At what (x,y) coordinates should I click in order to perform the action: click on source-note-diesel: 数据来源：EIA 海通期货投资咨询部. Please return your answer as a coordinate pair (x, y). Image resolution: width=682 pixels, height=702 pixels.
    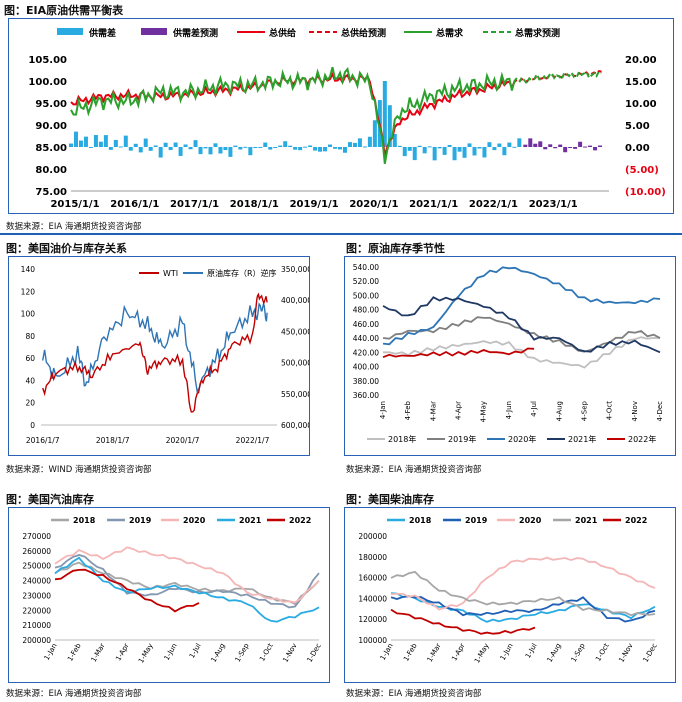
    Looking at the image, I should click on (414, 694).